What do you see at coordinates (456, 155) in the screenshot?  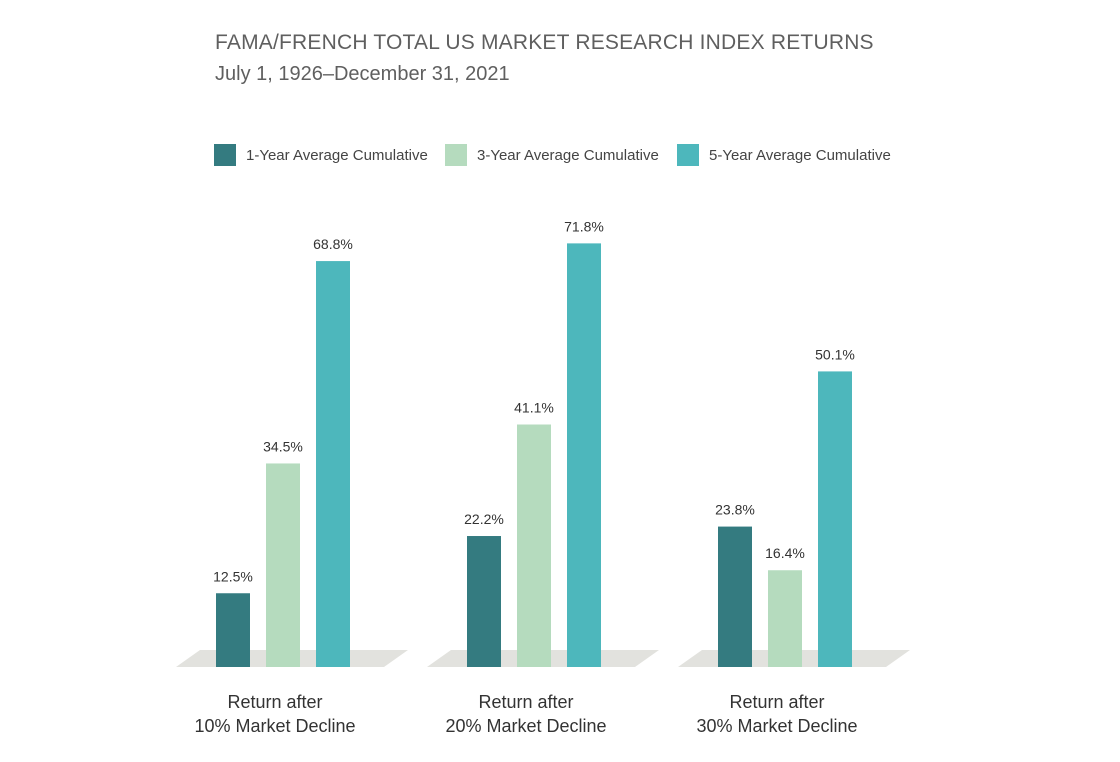 I see `legend-swatch-3-year` at bounding box center [456, 155].